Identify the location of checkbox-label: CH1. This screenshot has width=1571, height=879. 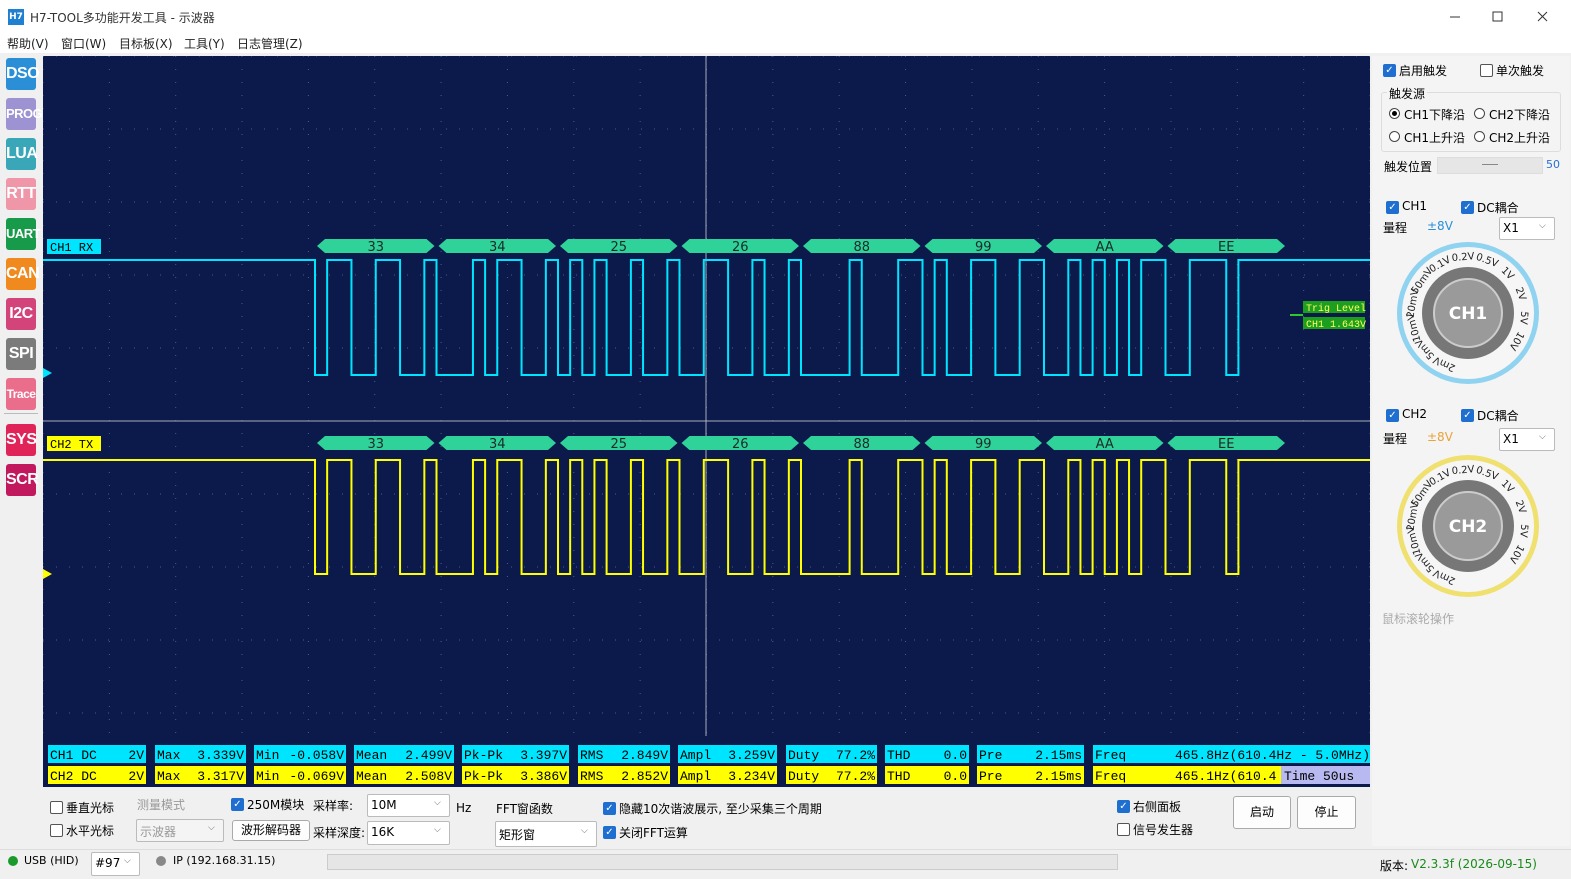
(1415, 206).